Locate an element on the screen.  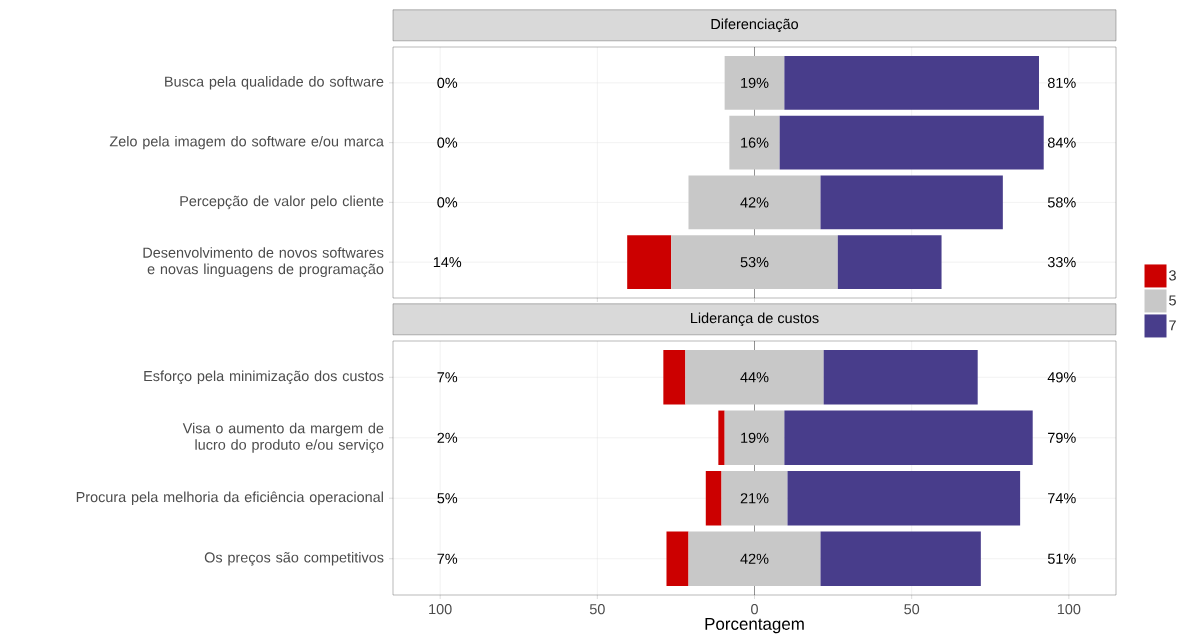
data-label: 16% is located at coordinates (755, 142).